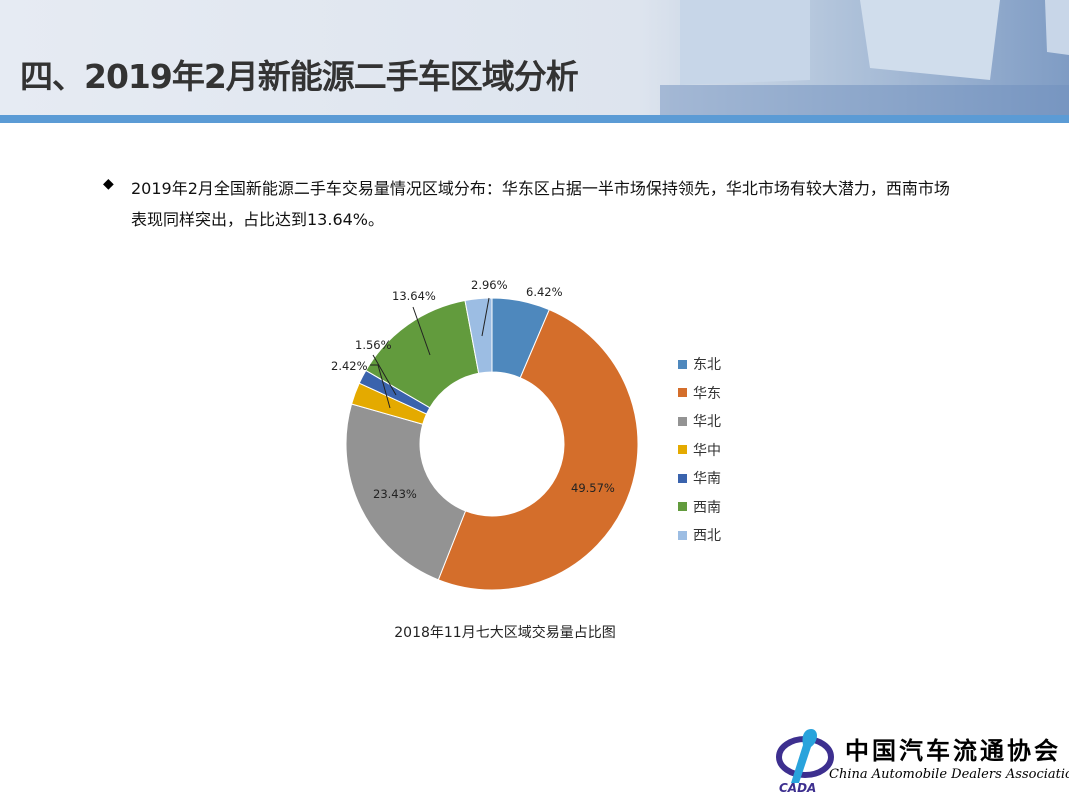 The image size is (1069, 801). I want to click on legend-item-huanan: 华南, so click(699, 478).